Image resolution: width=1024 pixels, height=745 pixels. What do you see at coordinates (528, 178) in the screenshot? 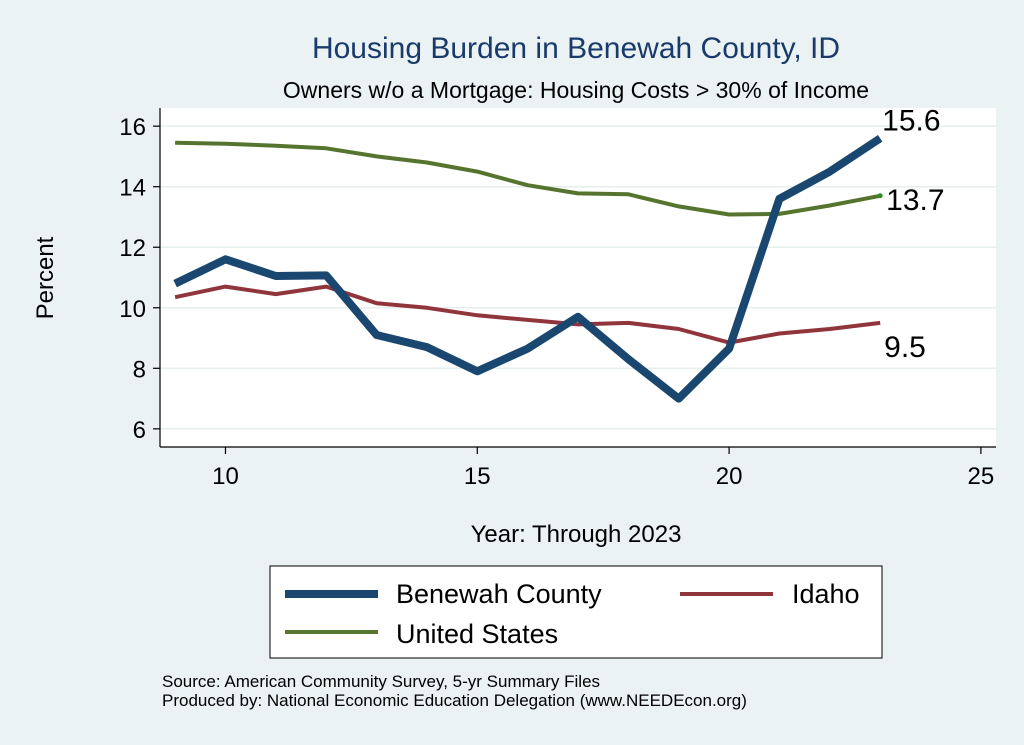
I see `series-line-united-states` at bounding box center [528, 178].